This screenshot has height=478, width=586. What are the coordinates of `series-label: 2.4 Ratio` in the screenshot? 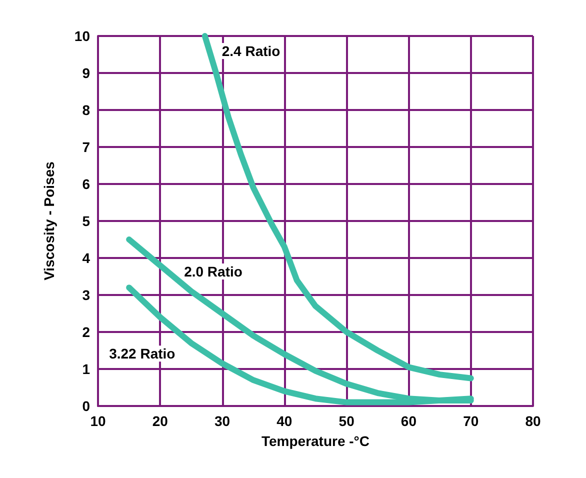 It's located at (251, 51).